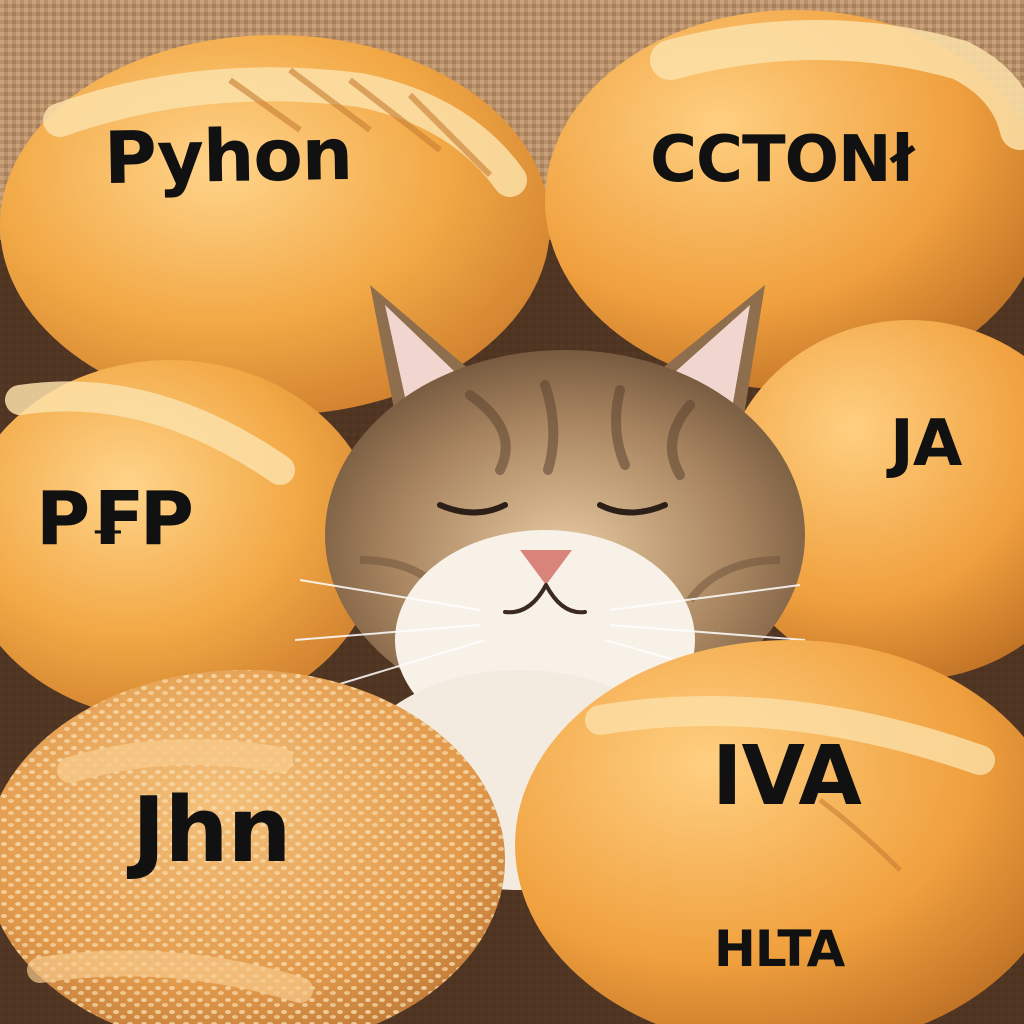  Describe the element at coordinates (212, 830) in the screenshot. I see `bun-label-jhn: Jhn` at that location.